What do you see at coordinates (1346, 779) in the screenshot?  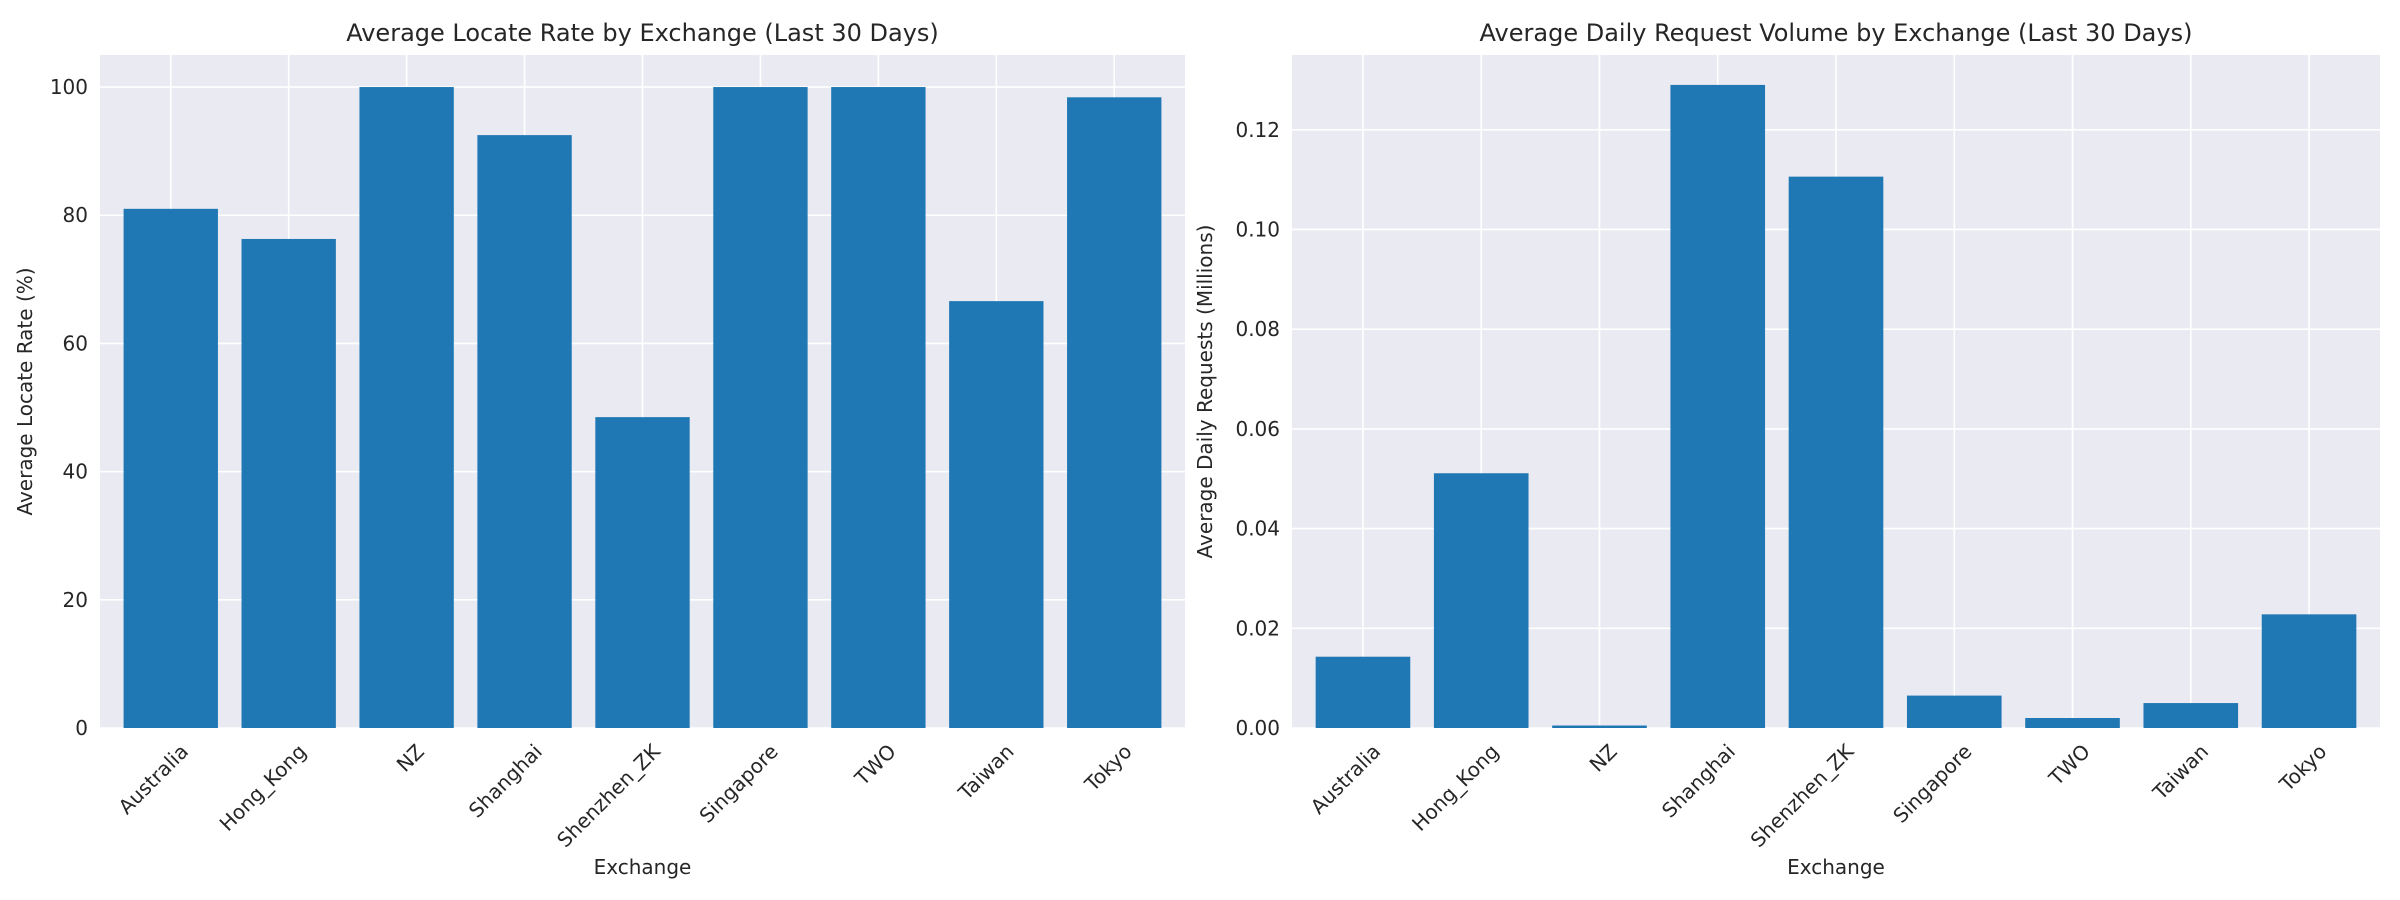 I see `request-volume-x-tick-label: Australia` at bounding box center [1346, 779].